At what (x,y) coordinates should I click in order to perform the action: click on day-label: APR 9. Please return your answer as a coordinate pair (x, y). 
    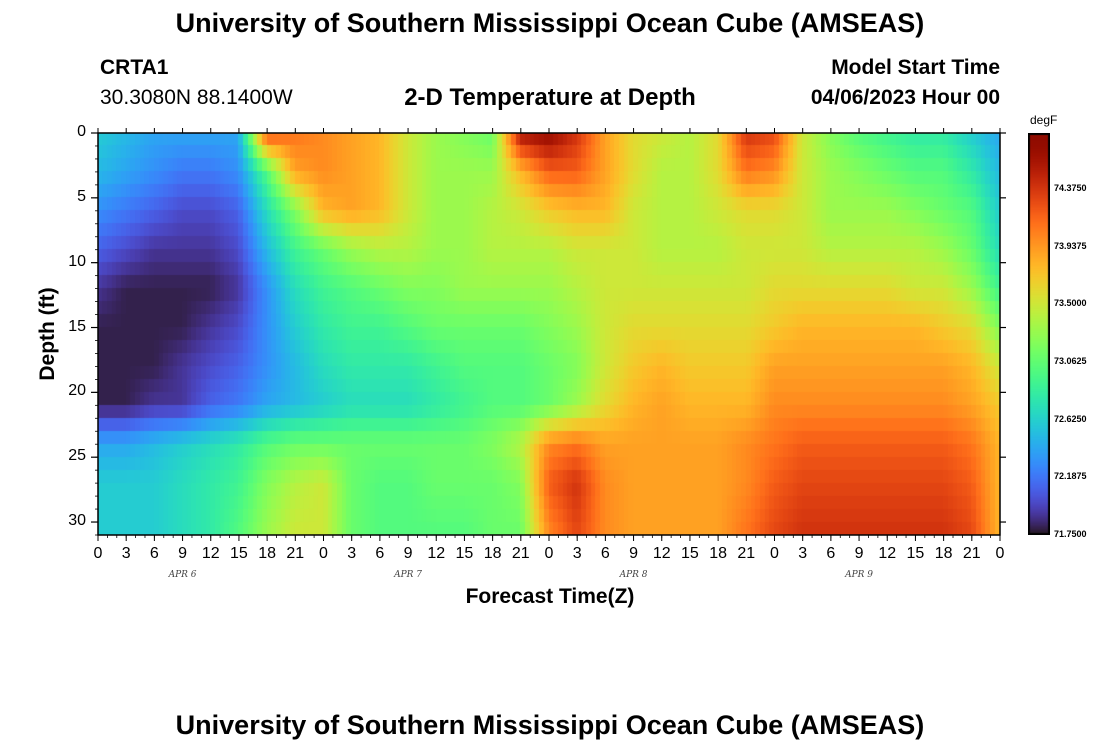
    Looking at the image, I should click on (859, 575).